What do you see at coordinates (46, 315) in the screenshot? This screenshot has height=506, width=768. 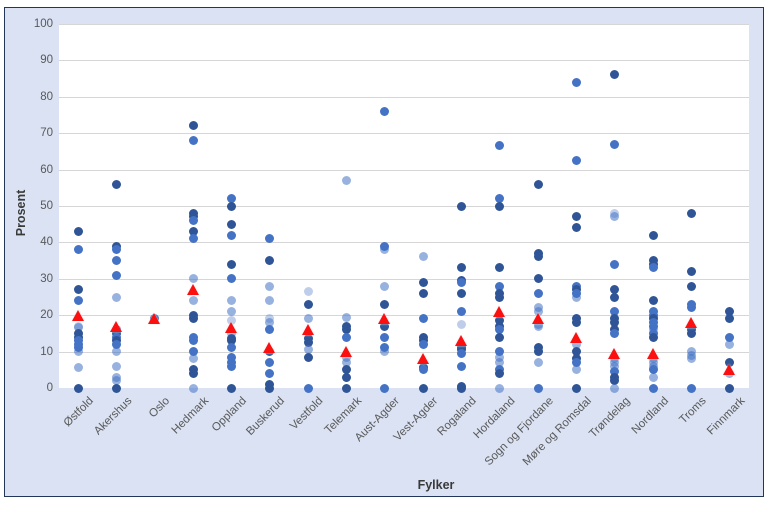 I see `y-tick-label: 20` at bounding box center [46, 315].